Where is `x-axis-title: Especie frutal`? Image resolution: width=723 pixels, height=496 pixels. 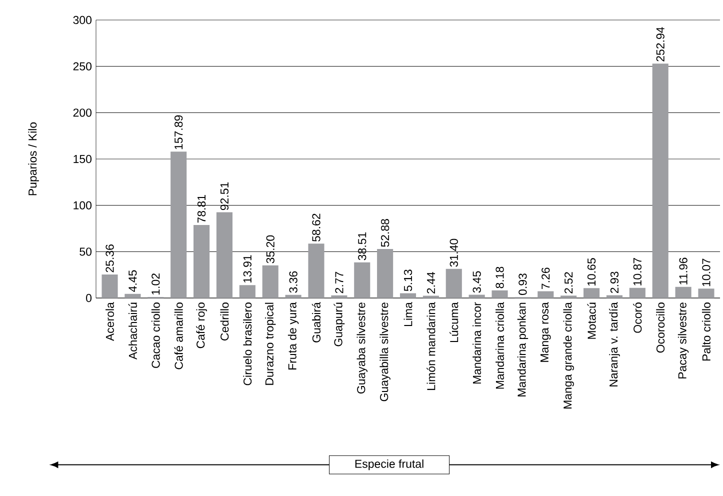 x-axis-title: Especie frutal is located at coordinates (389, 464).